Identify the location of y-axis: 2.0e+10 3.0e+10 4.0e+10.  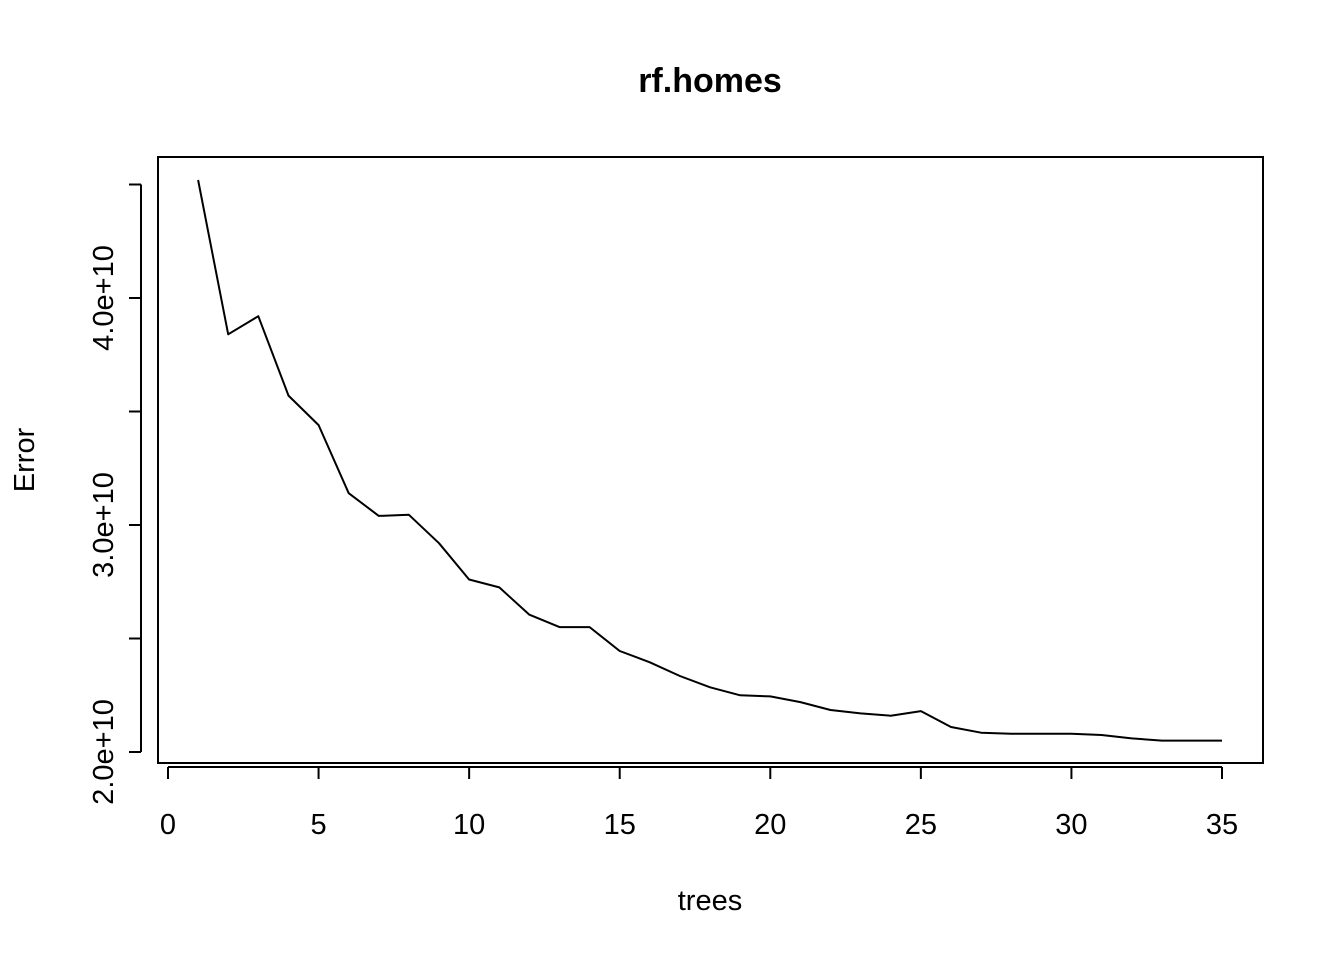
(115, 494).